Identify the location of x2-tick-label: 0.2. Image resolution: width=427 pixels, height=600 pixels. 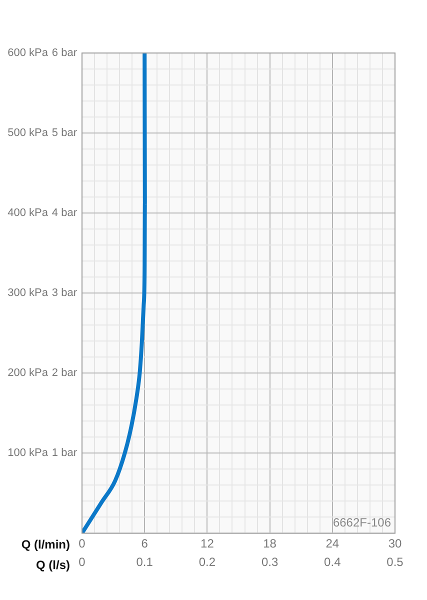
(207, 562).